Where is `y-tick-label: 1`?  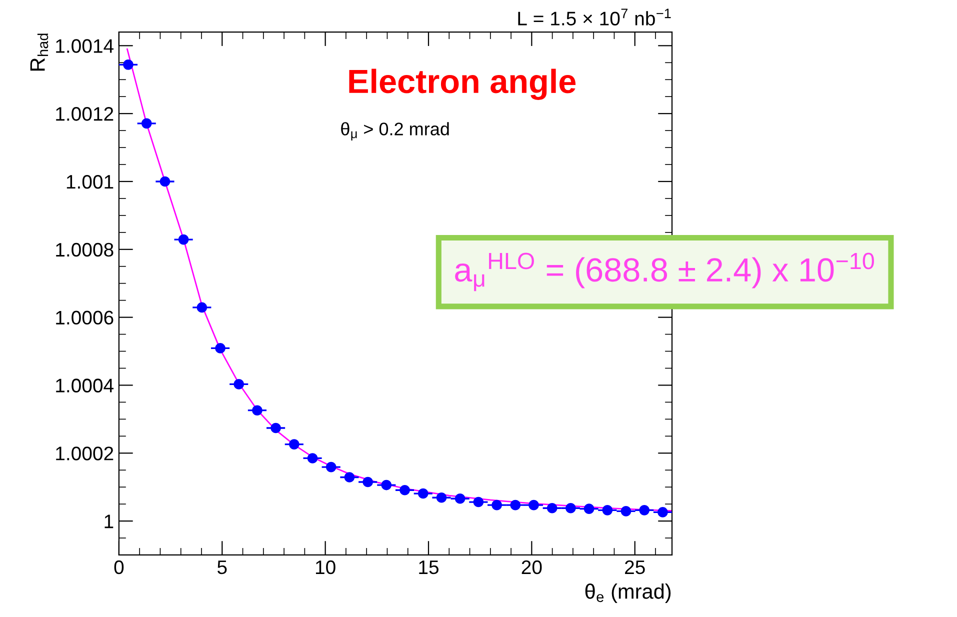 y-tick-label: 1 is located at coordinates (109, 521).